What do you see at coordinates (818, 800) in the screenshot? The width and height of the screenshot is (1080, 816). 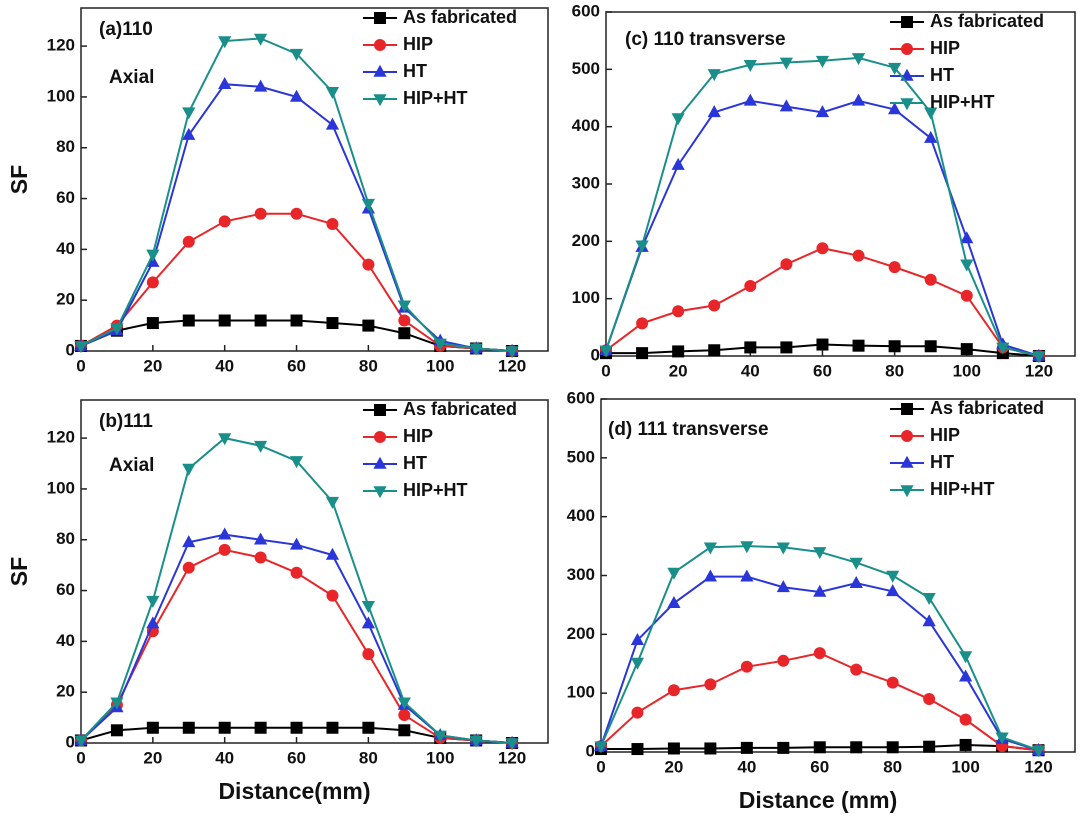 I see `x-axis-label: Distance (mm)` at bounding box center [818, 800].